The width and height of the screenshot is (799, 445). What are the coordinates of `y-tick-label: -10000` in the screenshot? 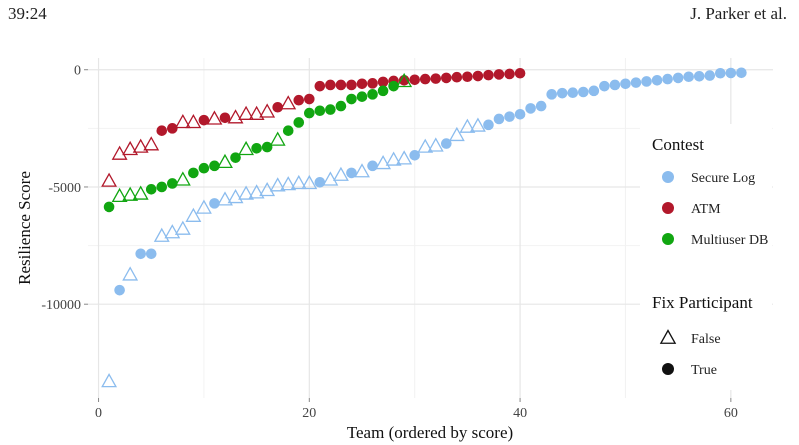 It's located at (61, 305).